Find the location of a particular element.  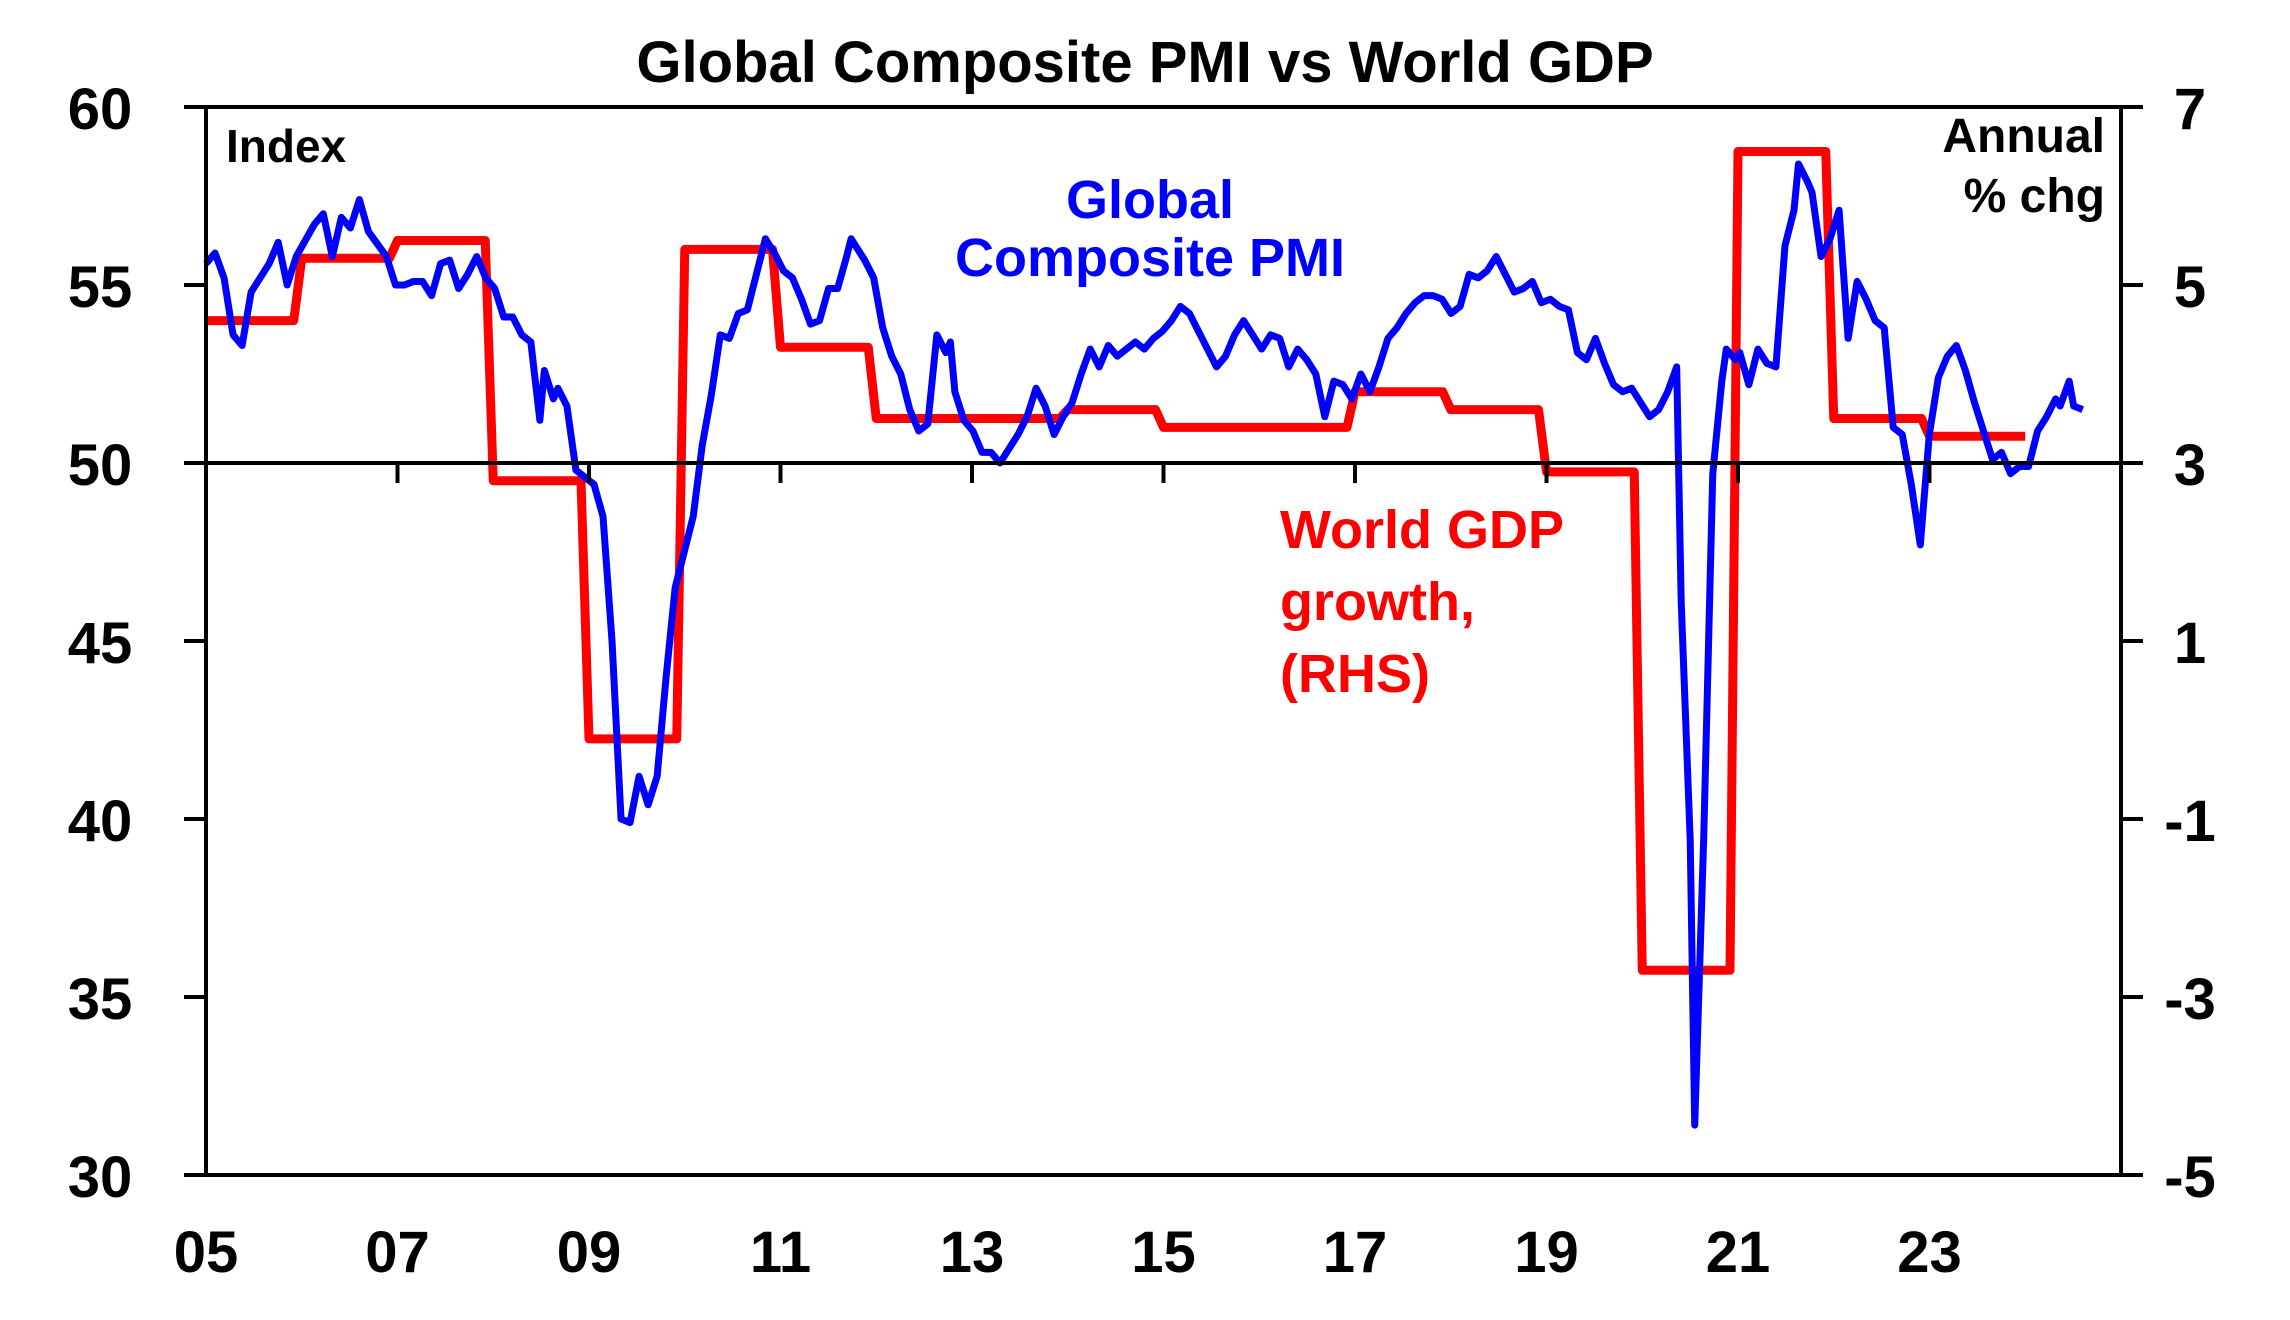

right-axis-label-line2: % chg is located at coordinates (2034, 196).